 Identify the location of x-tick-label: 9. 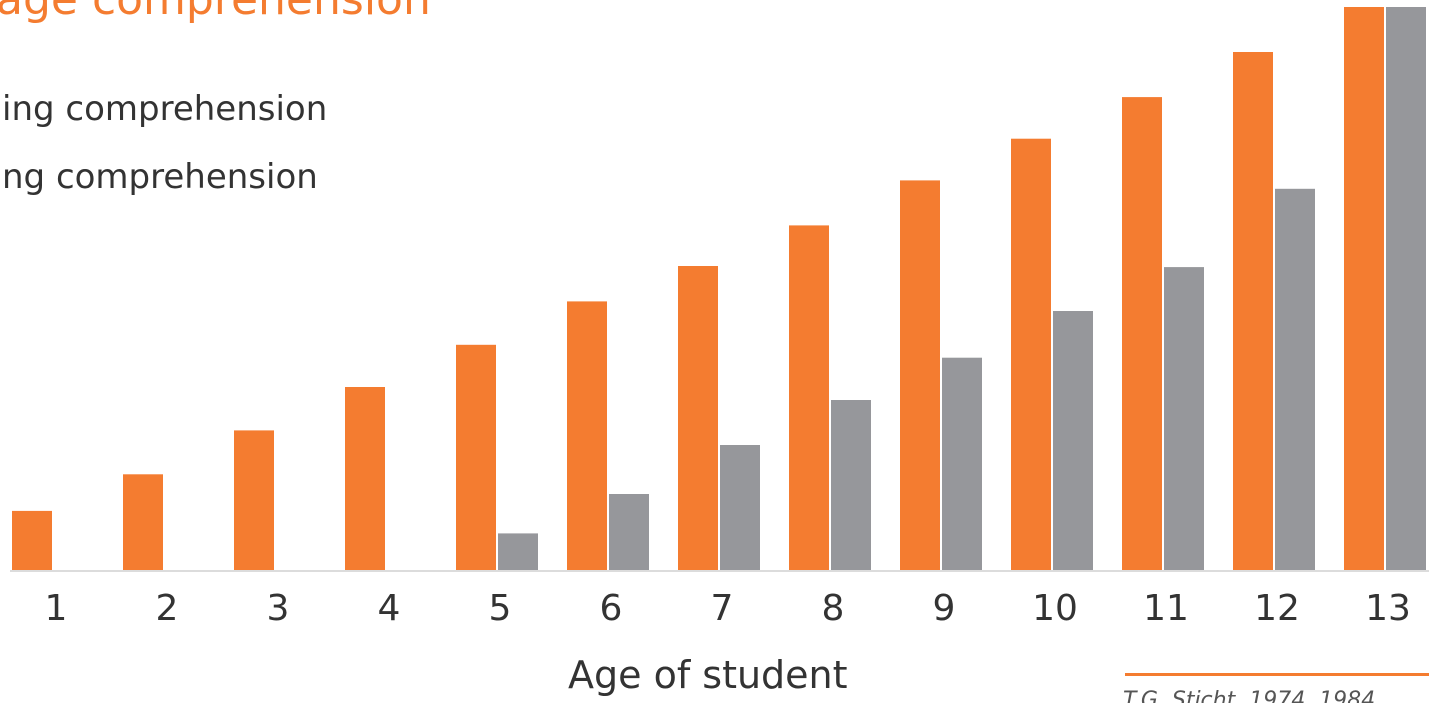
(944, 608).